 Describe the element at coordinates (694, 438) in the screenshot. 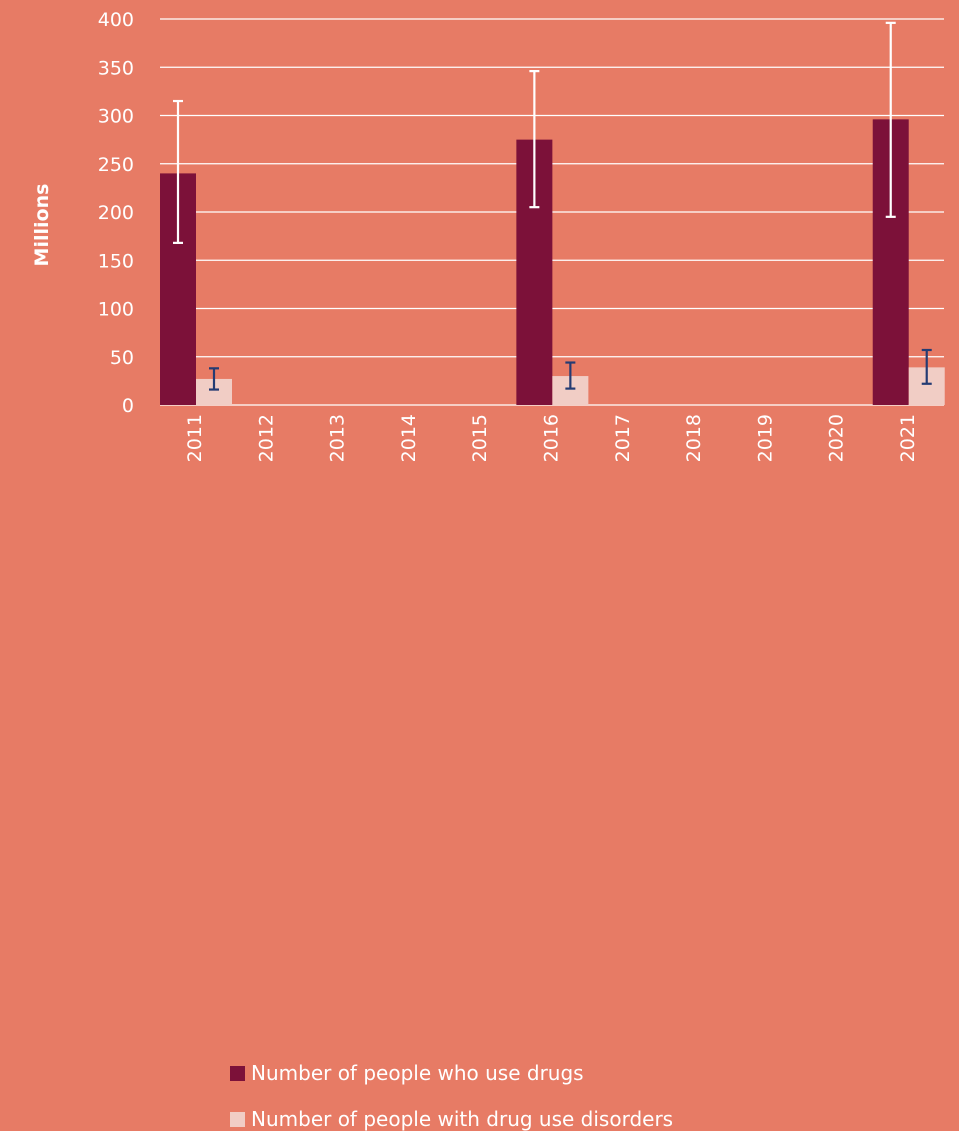

I see `x-tick-label-2018: 2018` at that location.